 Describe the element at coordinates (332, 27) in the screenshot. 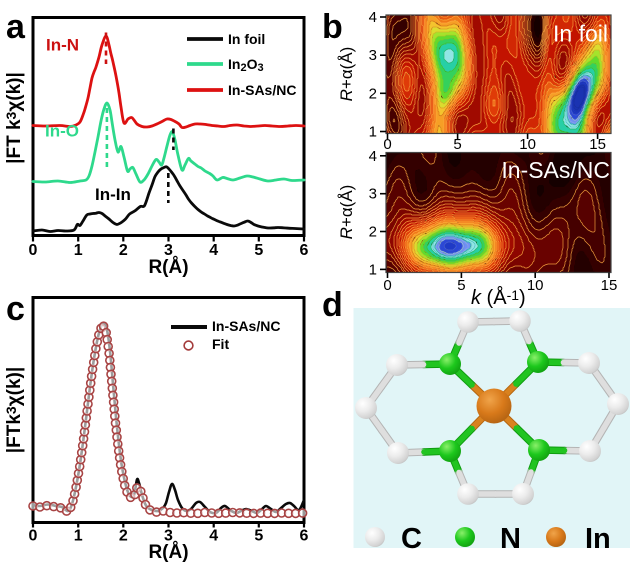

I see `svg-text: b` at that location.